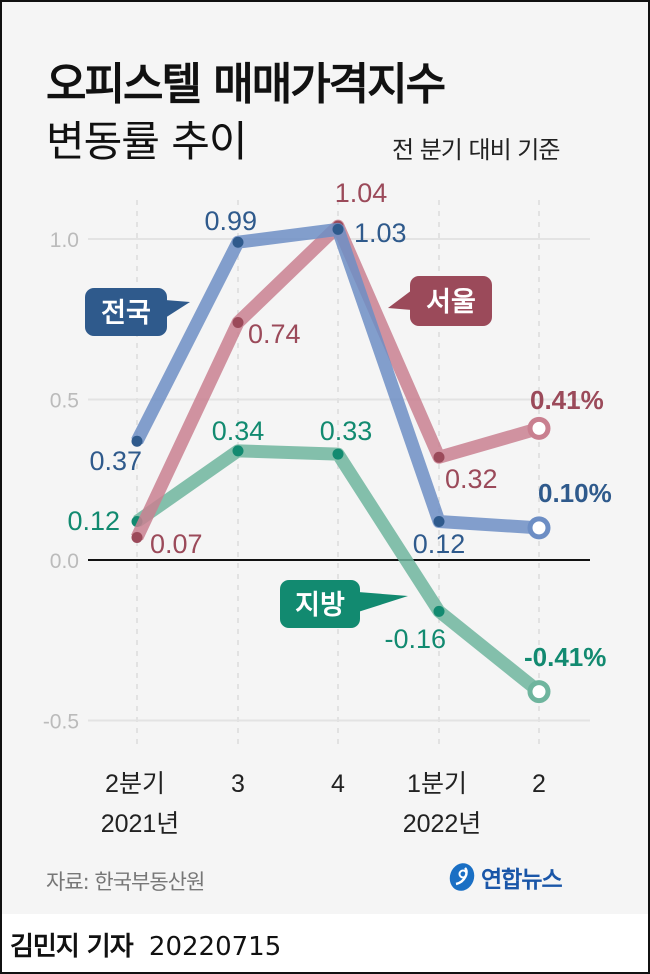 Image resolution: width=650 pixels, height=974 pixels. I want to click on logo-text: 연합뉴스, so click(522, 880).